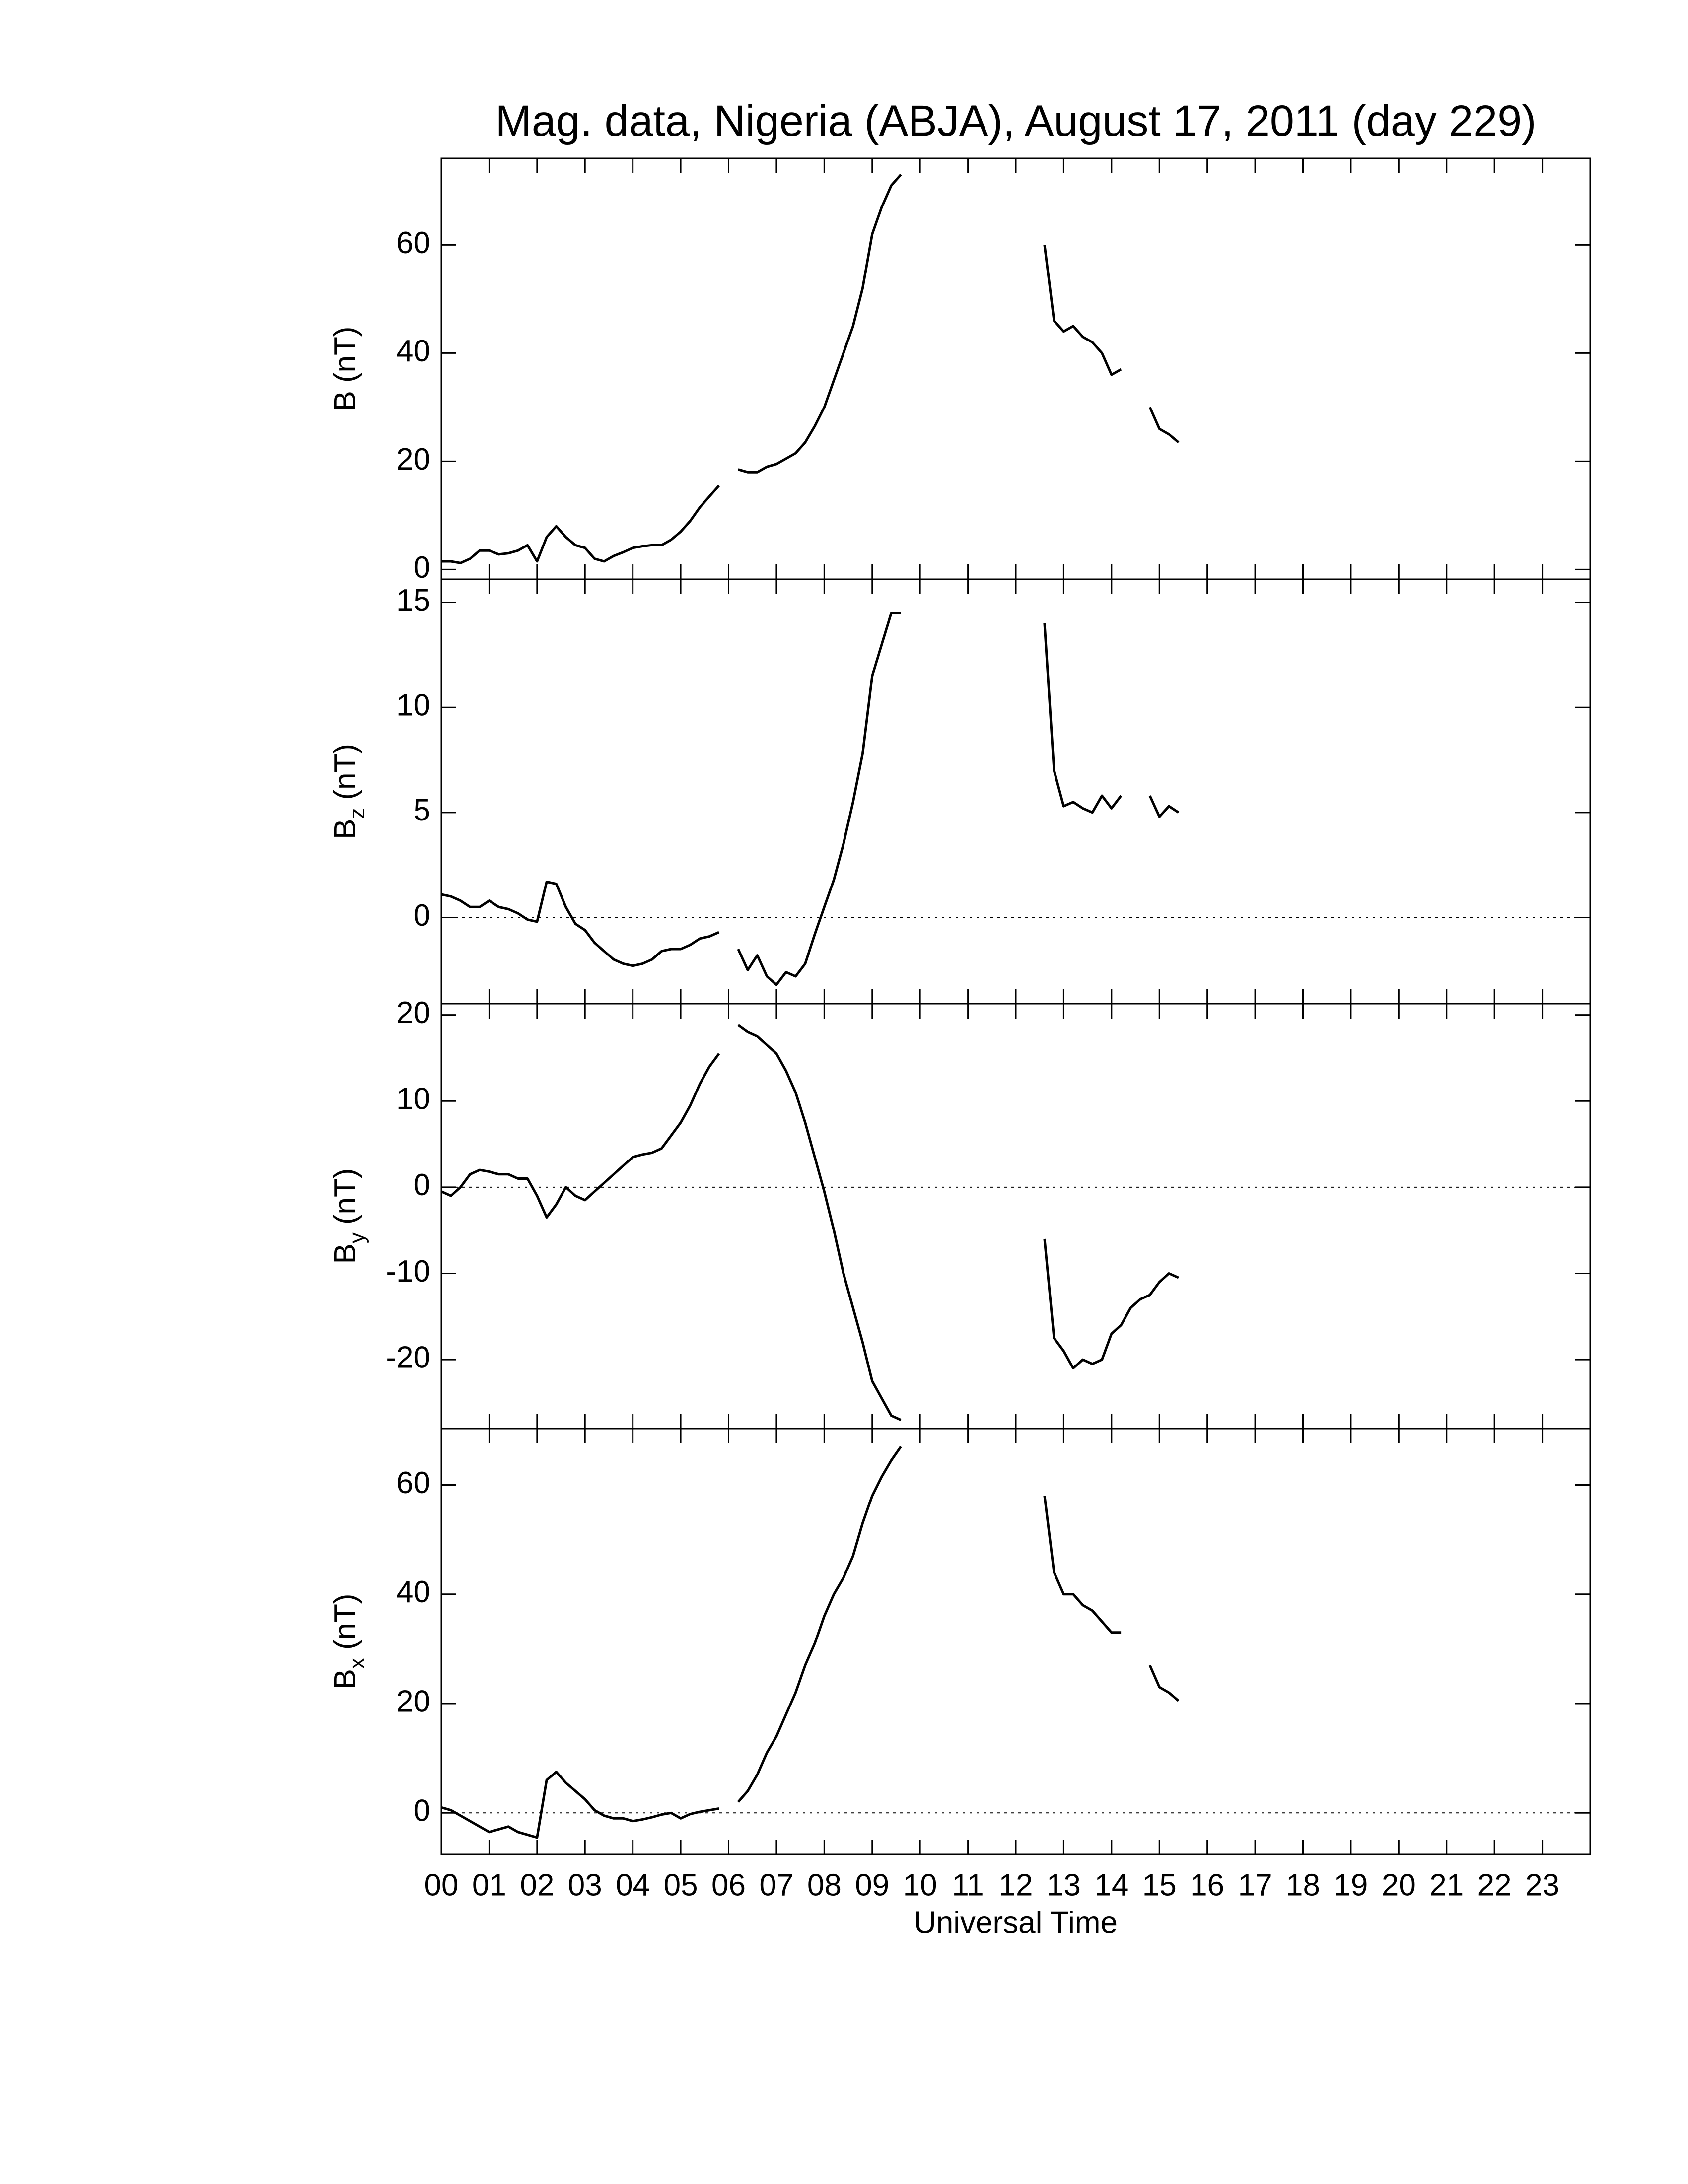 This screenshot has width=1688, height=2184. What do you see at coordinates (1303, 1885) in the screenshot?
I see `x-tick-label: 18` at bounding box center [1303, 1885].